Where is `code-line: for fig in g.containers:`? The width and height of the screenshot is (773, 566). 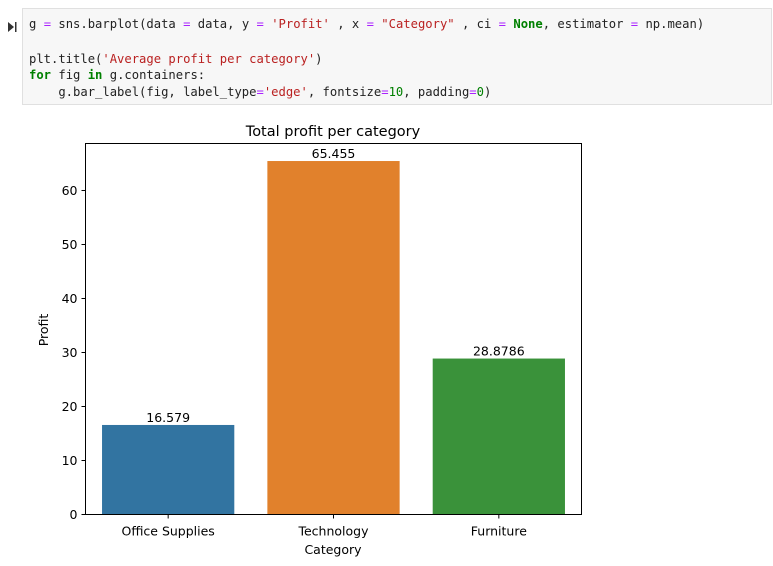 code-line: for fig in g.containers: is located at coordinates (117, 75).